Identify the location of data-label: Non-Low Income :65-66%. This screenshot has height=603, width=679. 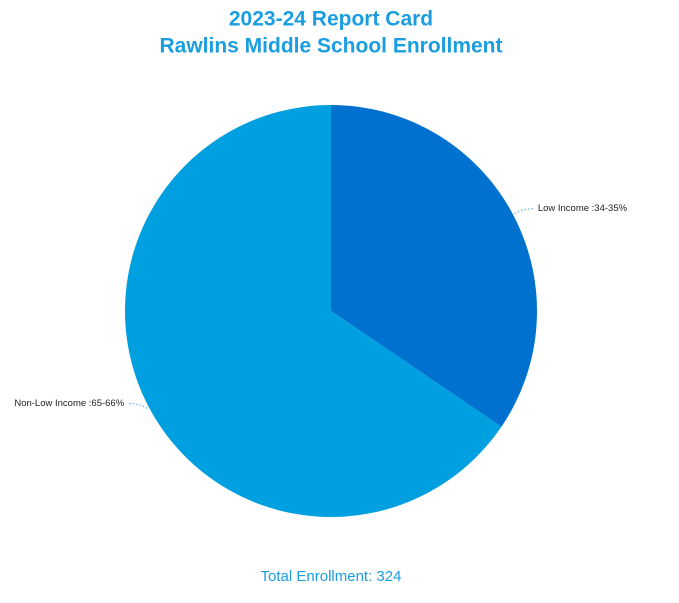
(69, 403).